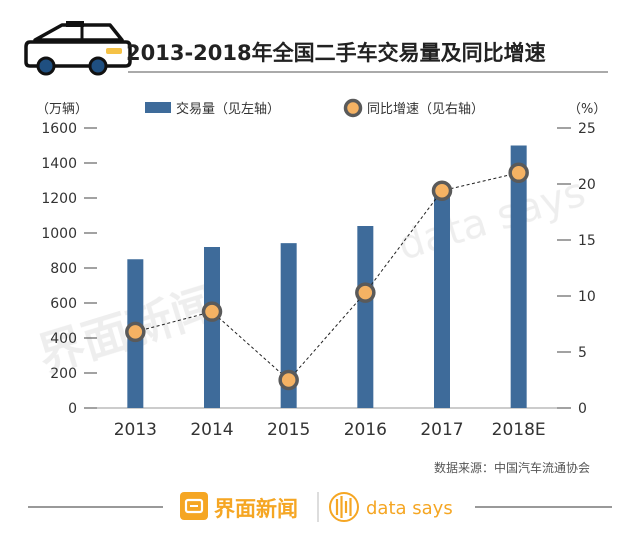 The image size is (640, 538). What do you see at coordinates (194, 506) in the screenshot?
I see `jiemian-logo-icon` at bounding box center [194, 506].